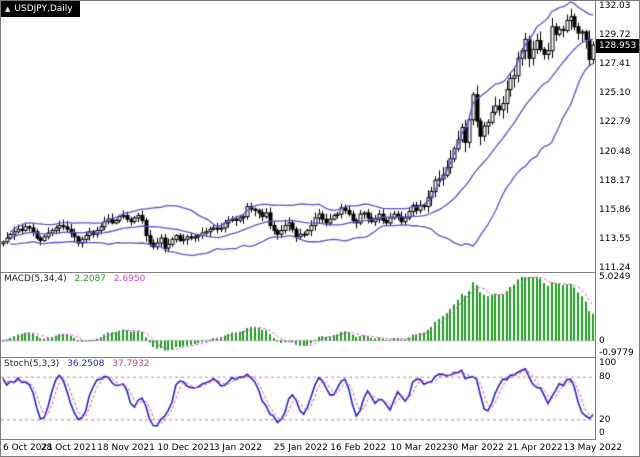  I want to click on symbol-label: ▲ USDJPY,Daily, so click(40, 9).